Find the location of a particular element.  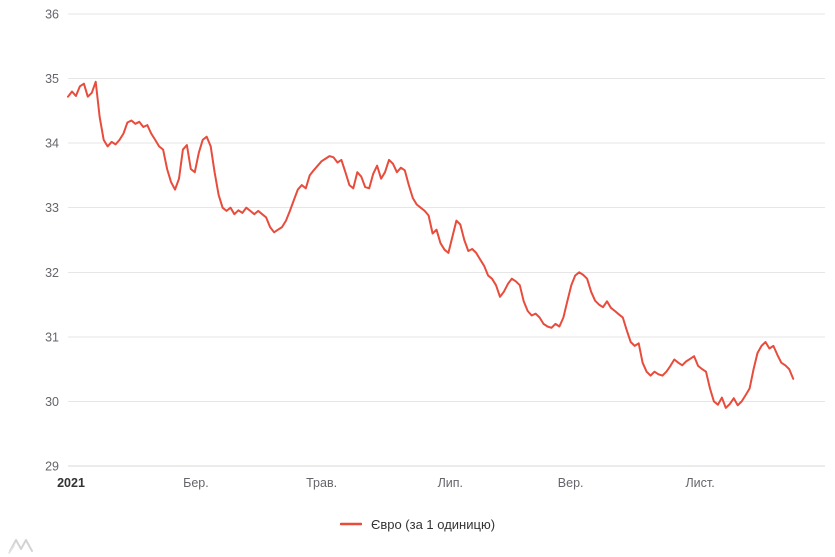

svg-text: 29 is located at coordinates (52, 467).